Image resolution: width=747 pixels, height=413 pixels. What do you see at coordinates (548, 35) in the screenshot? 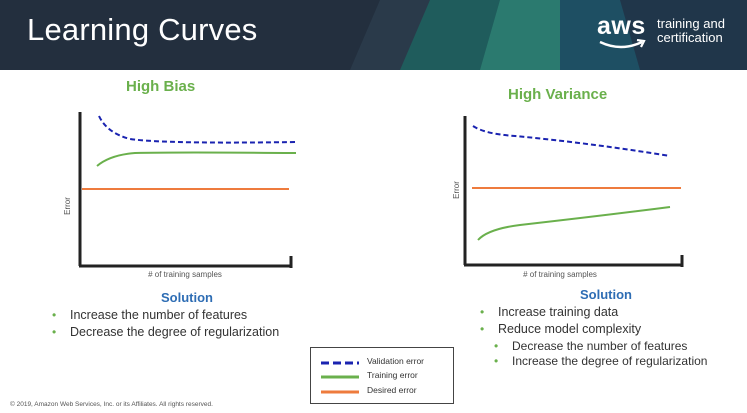
I see `header-decoration` at bounding box center [548, 35].